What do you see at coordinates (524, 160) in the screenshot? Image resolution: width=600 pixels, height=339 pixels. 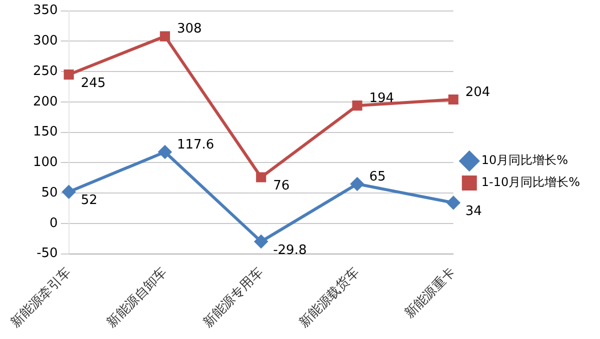 I see `legend-label: 10月同比增长%` at bounding box center [524, 160].